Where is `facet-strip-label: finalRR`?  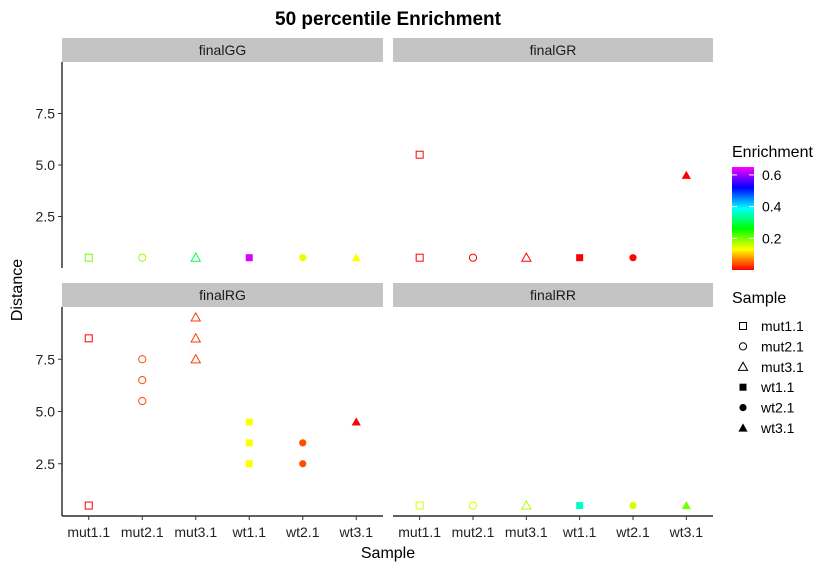 facet-strip-label: finalRR is located at coordinates (553, 295).